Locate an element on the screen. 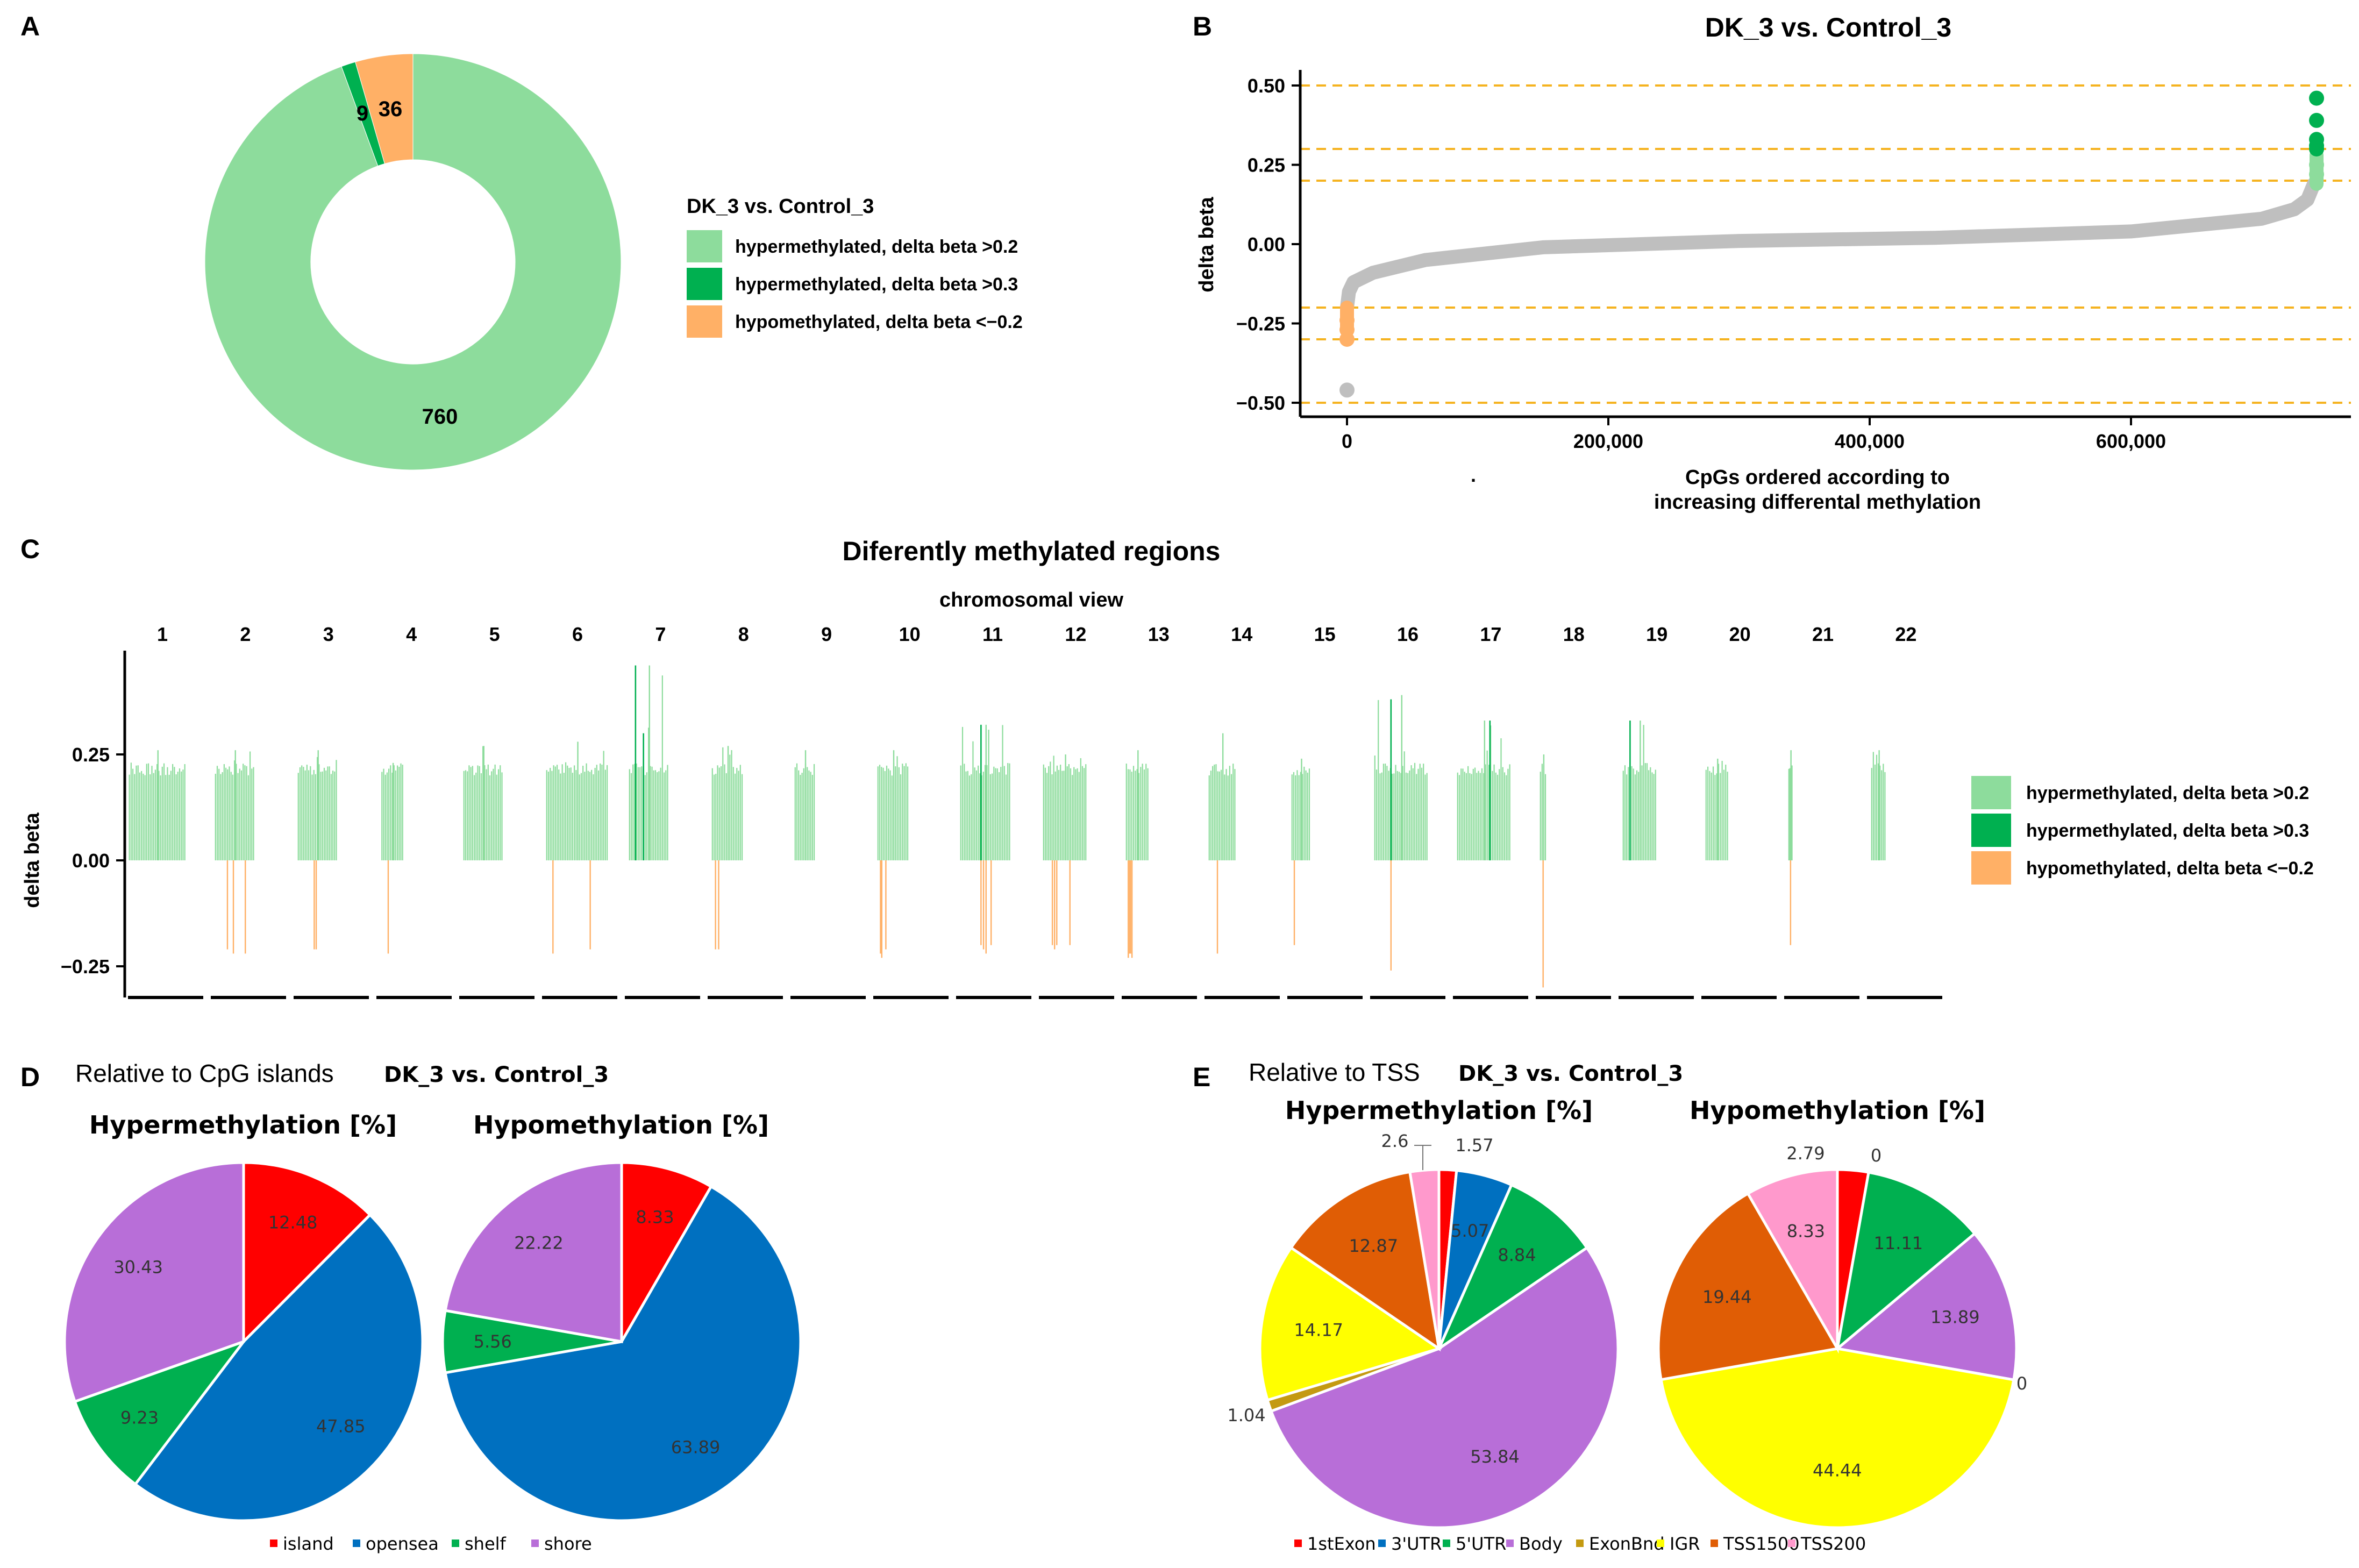 Image resolution: width=2359 pixels, height=1568 pixels. x-axis-label-b-0: CpGs ordered according to is located at coordinates (1817, 477).